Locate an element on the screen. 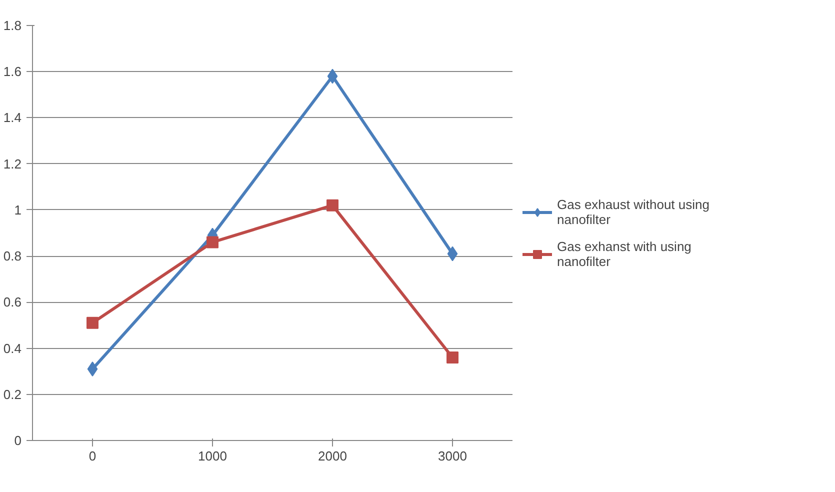 The height and width of the screenshot is (492, 835). legend-label: Gas exhanst with using nanofilter is located at coordinates (624, 253).